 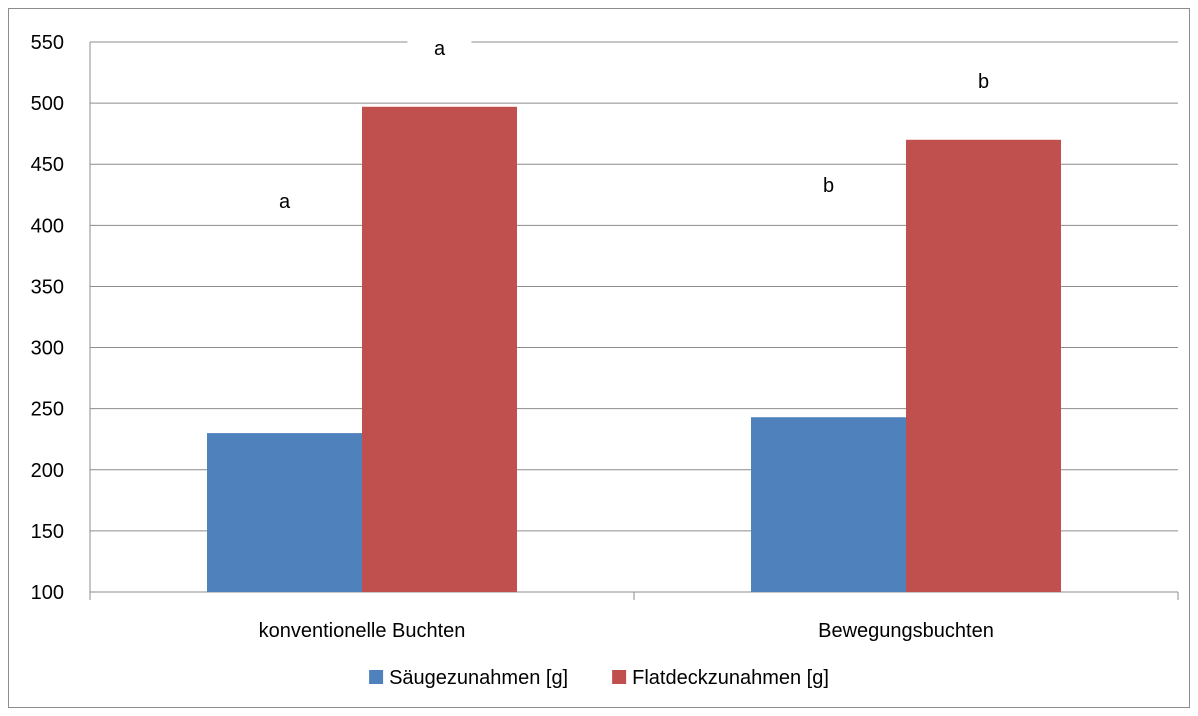 I want to click on x-category-label: Bewegungsbuchten, so click(x=906, y=631).